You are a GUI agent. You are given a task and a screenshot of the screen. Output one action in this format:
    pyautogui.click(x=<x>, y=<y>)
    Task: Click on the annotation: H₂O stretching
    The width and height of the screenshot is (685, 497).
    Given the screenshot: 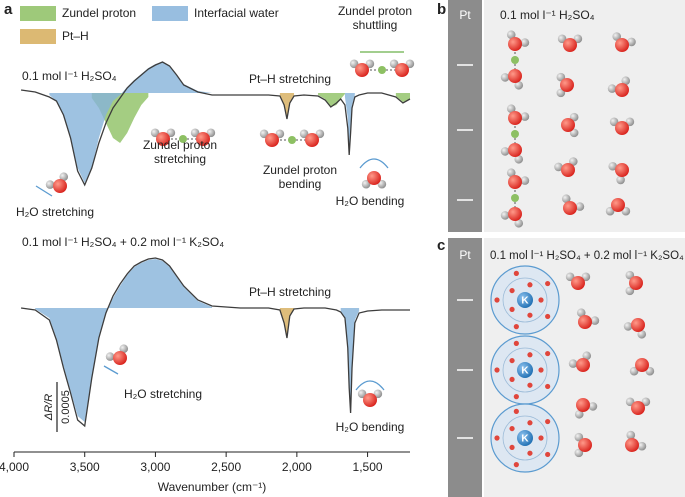 What is the action you would take?
    pyautogui.click(x=163, y=394)
    